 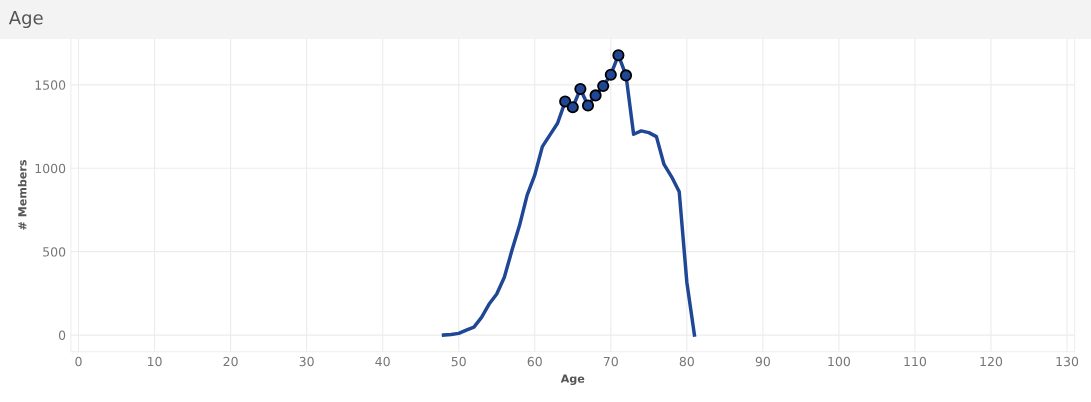 I want to click on y-tick-label: 500, so click(x=54, y=252).